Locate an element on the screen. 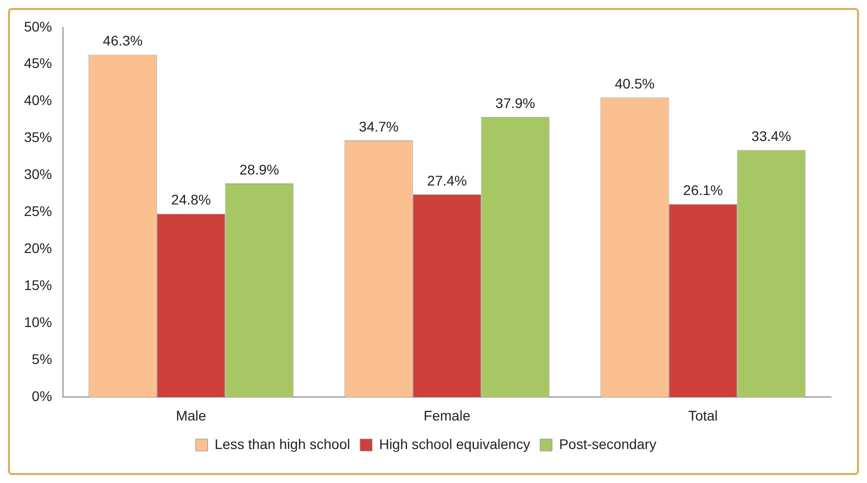 This screenshot has height=483, width=867. y-tick-label: 50% is located at coordinates (38, 26).